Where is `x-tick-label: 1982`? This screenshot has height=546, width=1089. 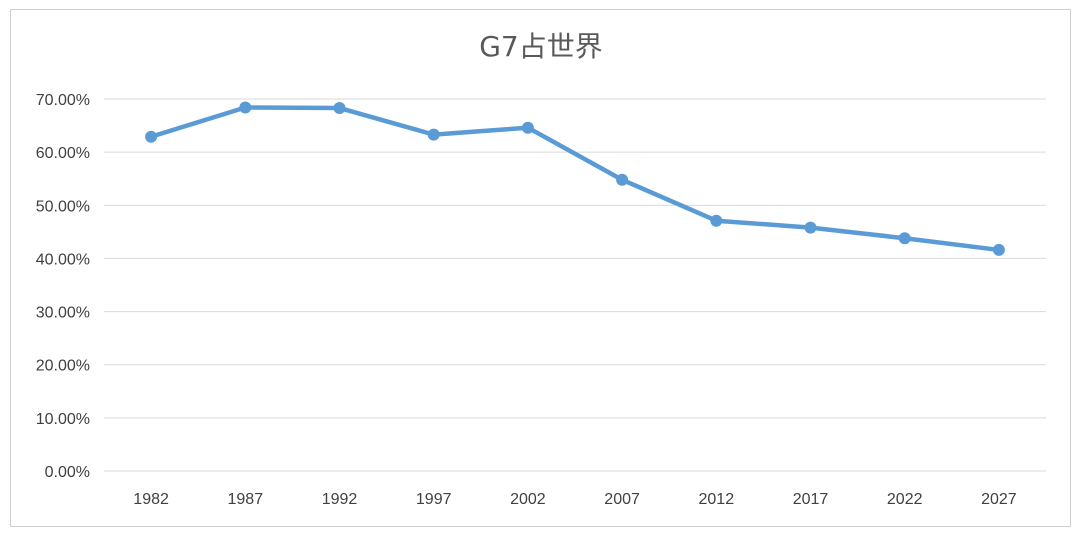 x-tick-label: 1982 is located at coordinates (151, 499).